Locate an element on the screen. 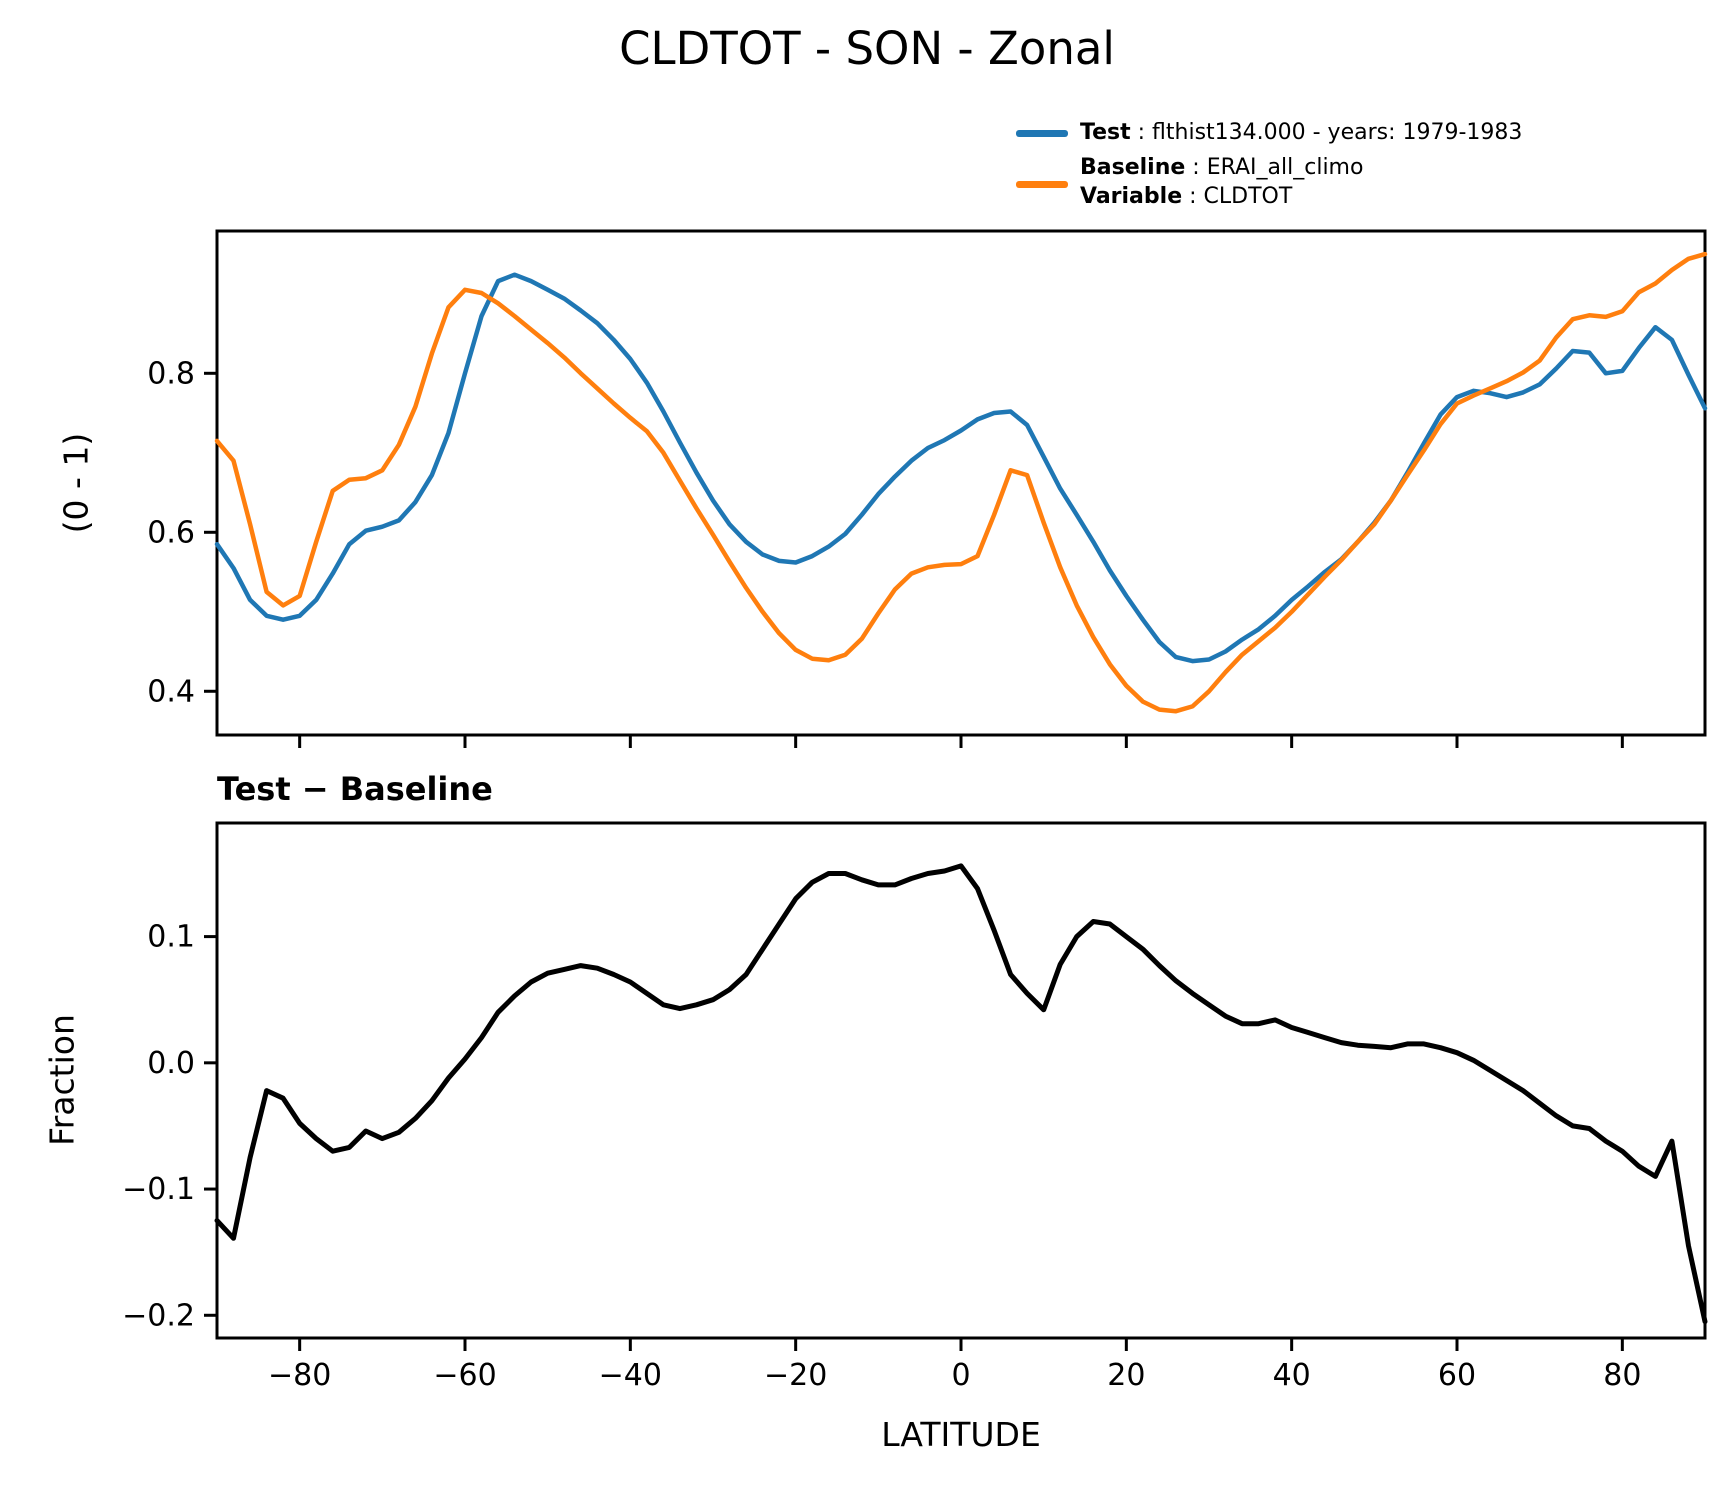  legend-label-test: Test is located at coordinates (1105, 132).